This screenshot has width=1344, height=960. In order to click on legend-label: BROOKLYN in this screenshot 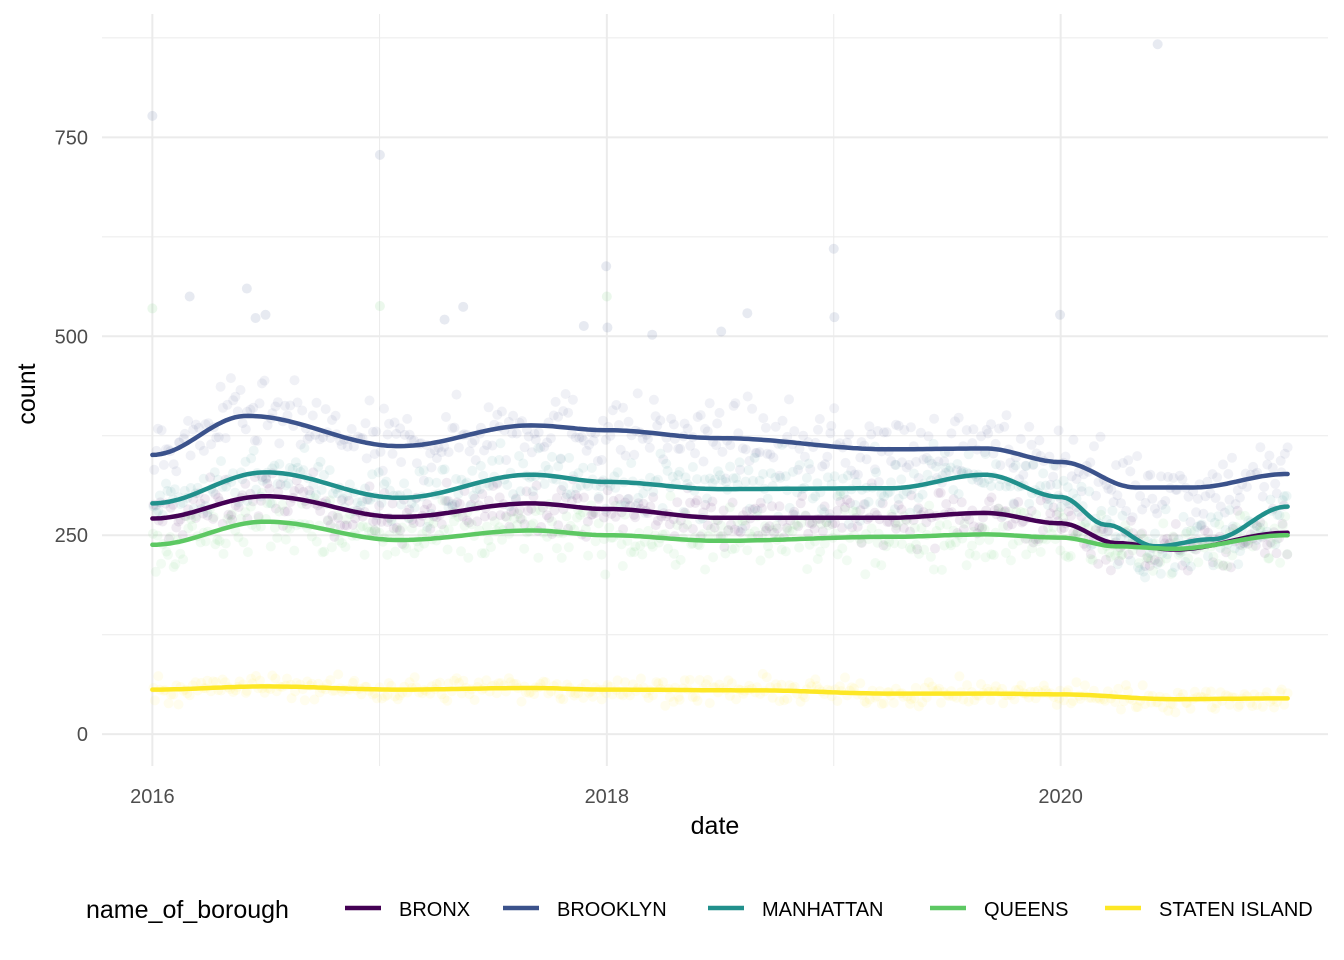, I will do `click(612, 910)`.